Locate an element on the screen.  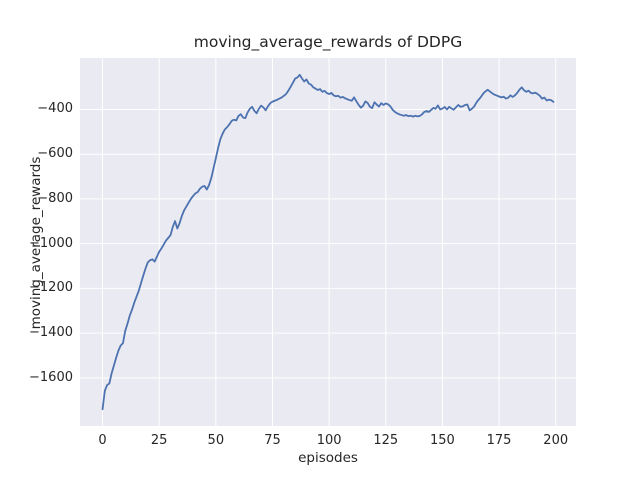
y-tick-label: −1000 is located at coordinates (51, 243).